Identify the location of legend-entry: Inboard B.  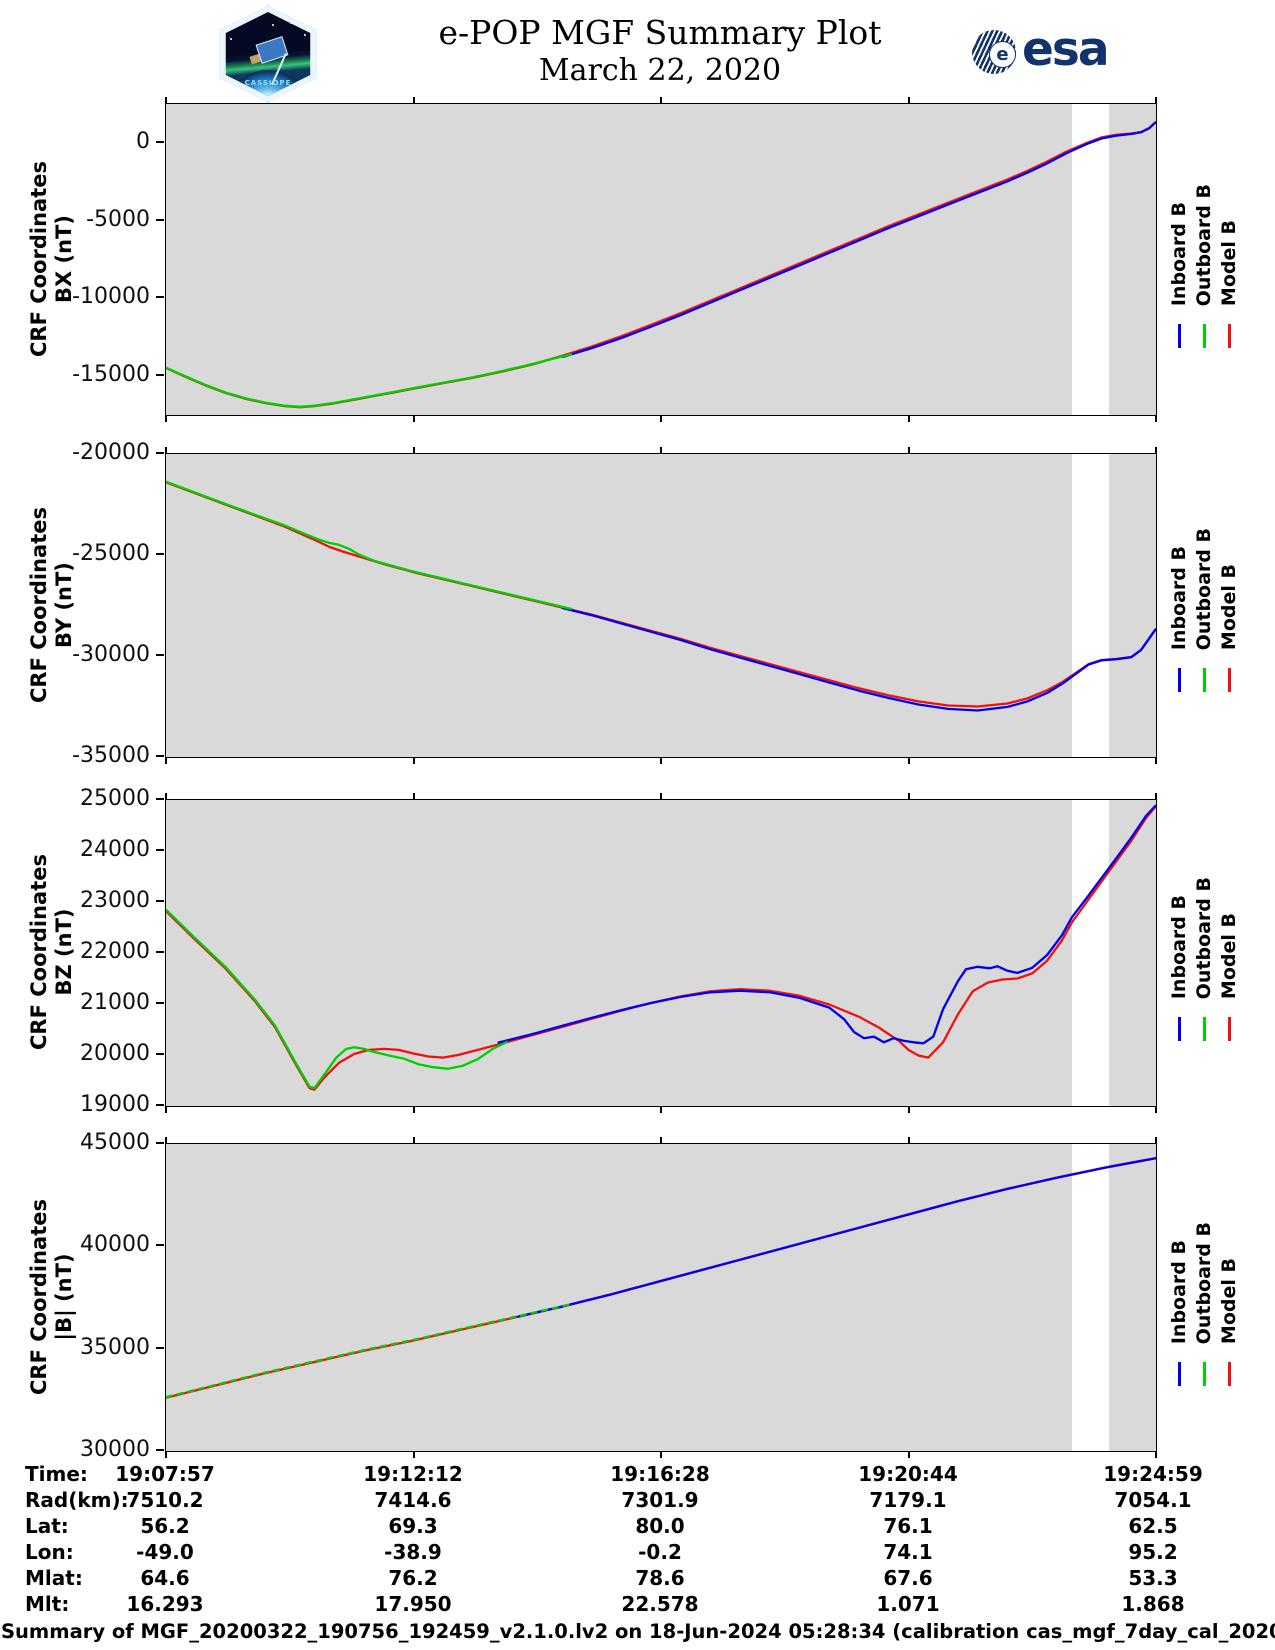
(1179, 592).